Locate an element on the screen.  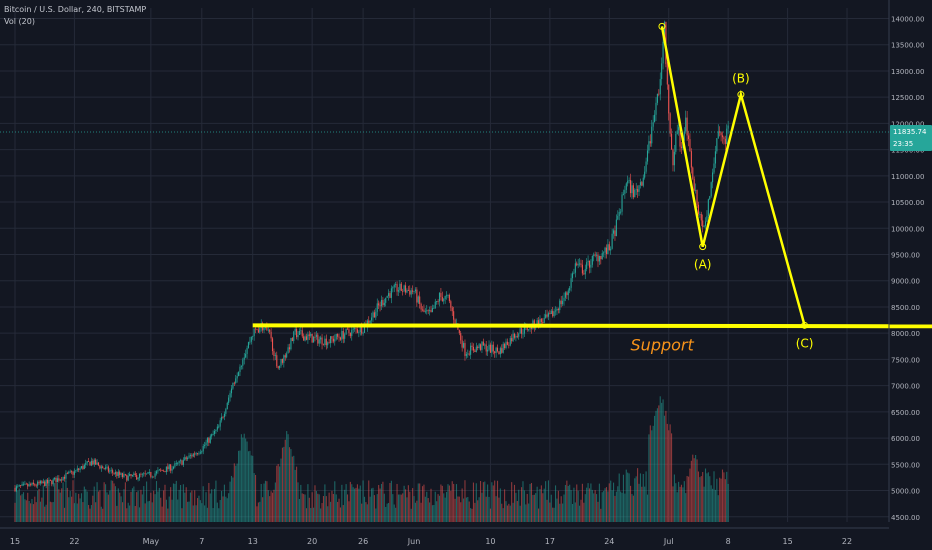
volume-indicator-label: Vol (20) is located at coordinates (19, 21).